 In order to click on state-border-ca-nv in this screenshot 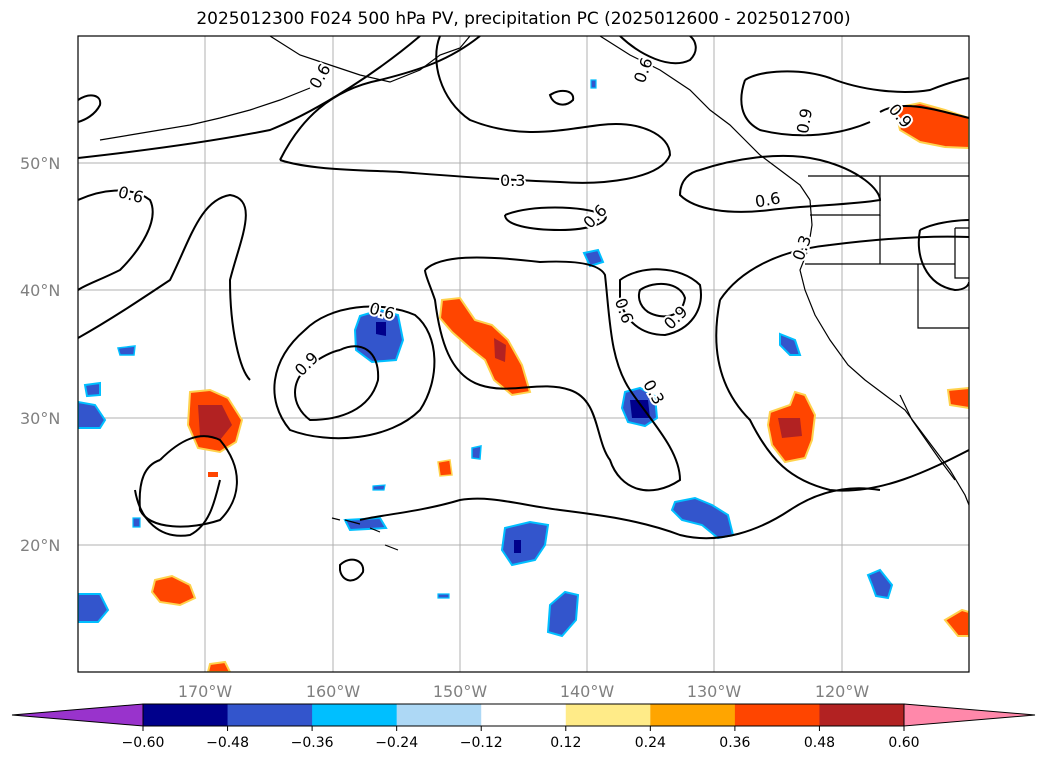, I will do `click(924, 272)`.